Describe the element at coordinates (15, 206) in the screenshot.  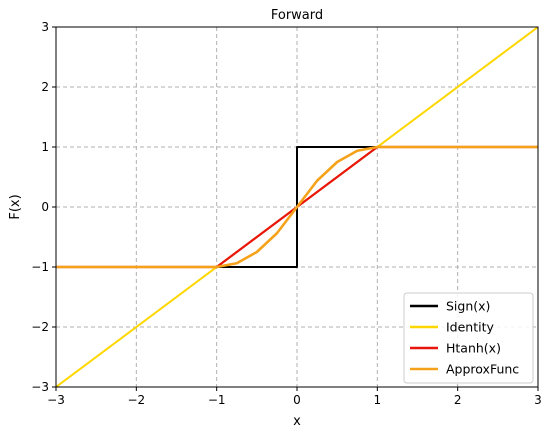
I see `y-axis-label: F(x)` at that location.